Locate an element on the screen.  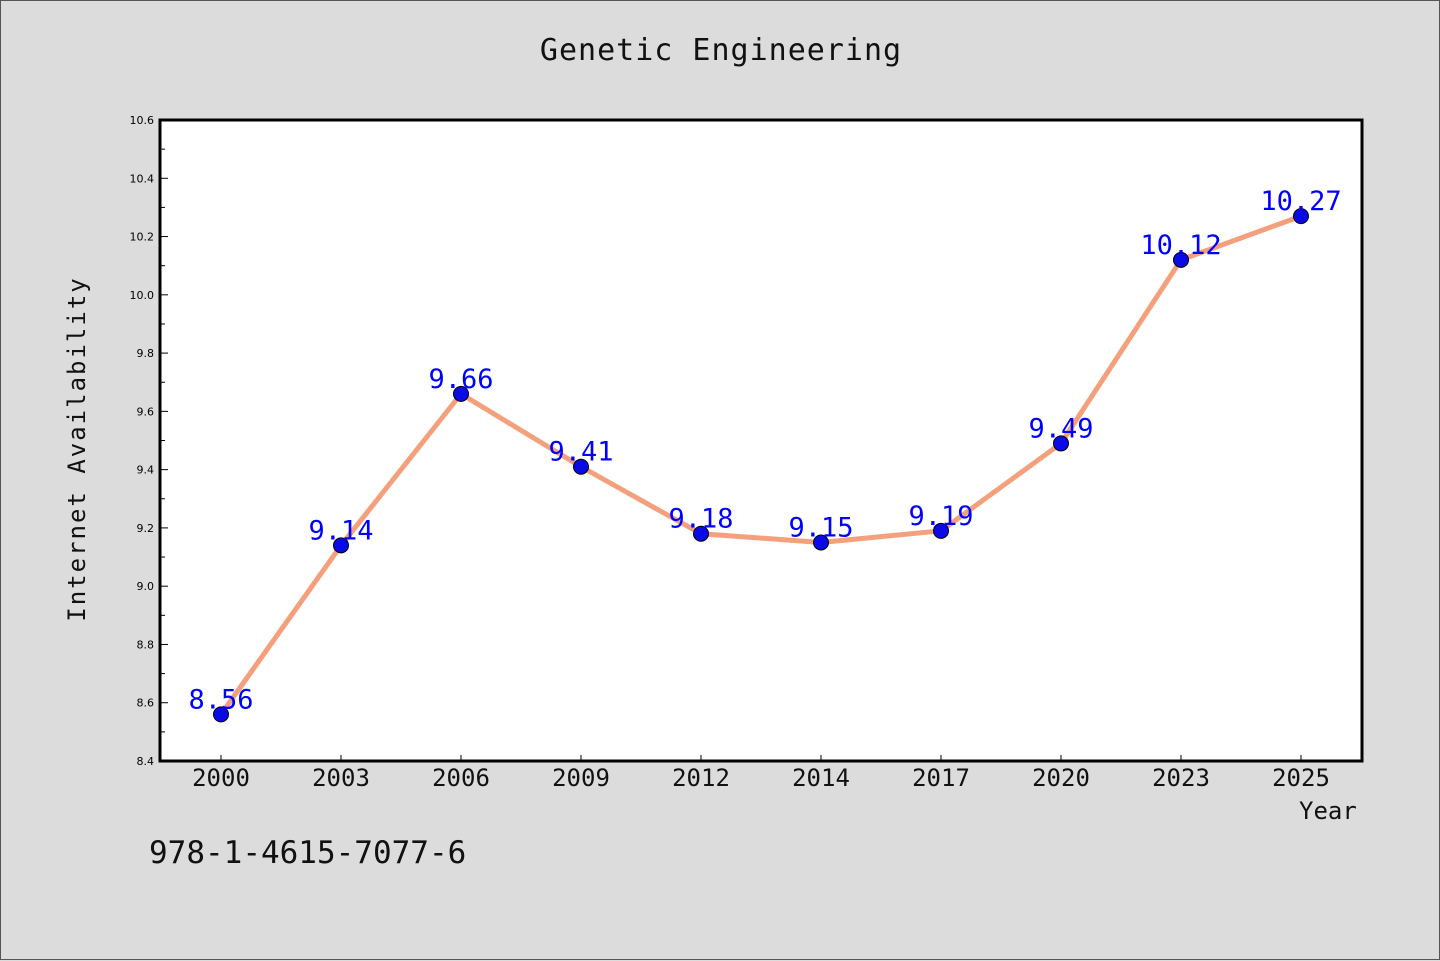
data-label: 9.19 is located at coordinates (940, 516).